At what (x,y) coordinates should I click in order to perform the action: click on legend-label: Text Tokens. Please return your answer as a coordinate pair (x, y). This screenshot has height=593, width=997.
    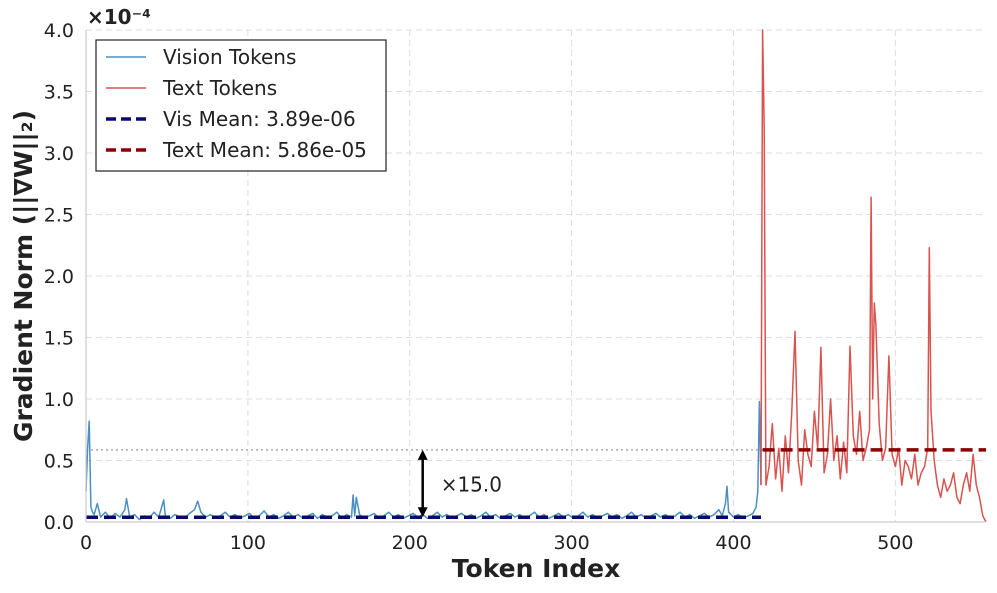
    Looking at the image, I should click on (219, 88).